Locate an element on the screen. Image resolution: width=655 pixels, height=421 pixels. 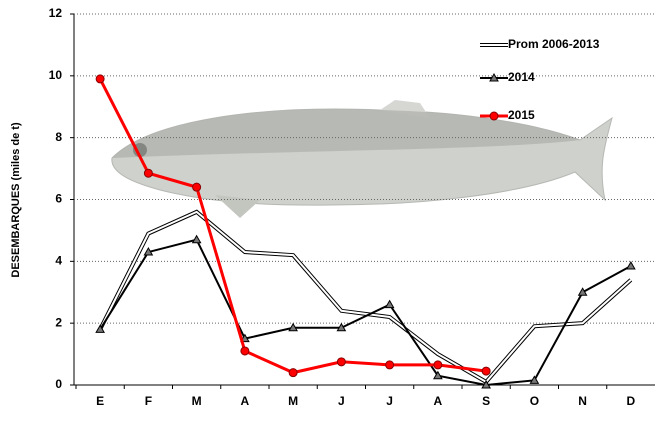
y-tick-label: 0 is located at coordinates (58, 384).